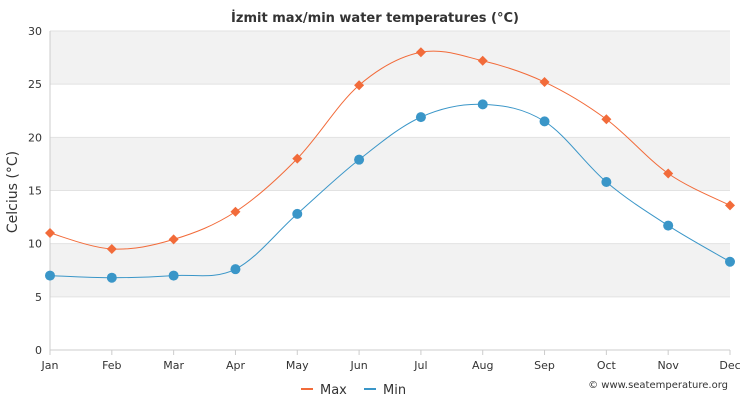 This screenshot has width=750, height=400. Describe the element at coordinates (420, 365) in the screenshot. I see `x-tick-label: Jul` at that location.